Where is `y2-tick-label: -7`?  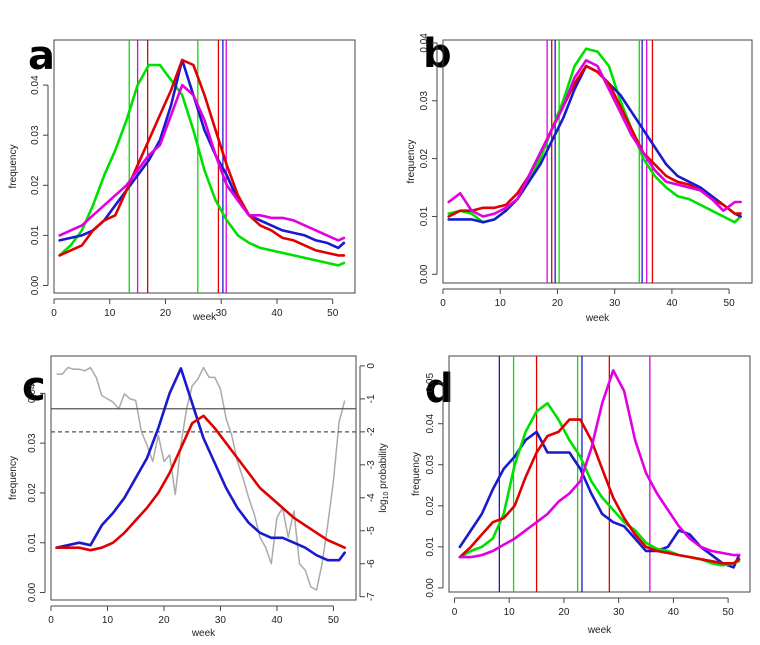
y2-tick-label: -7 is located at coordinates (371, 596).